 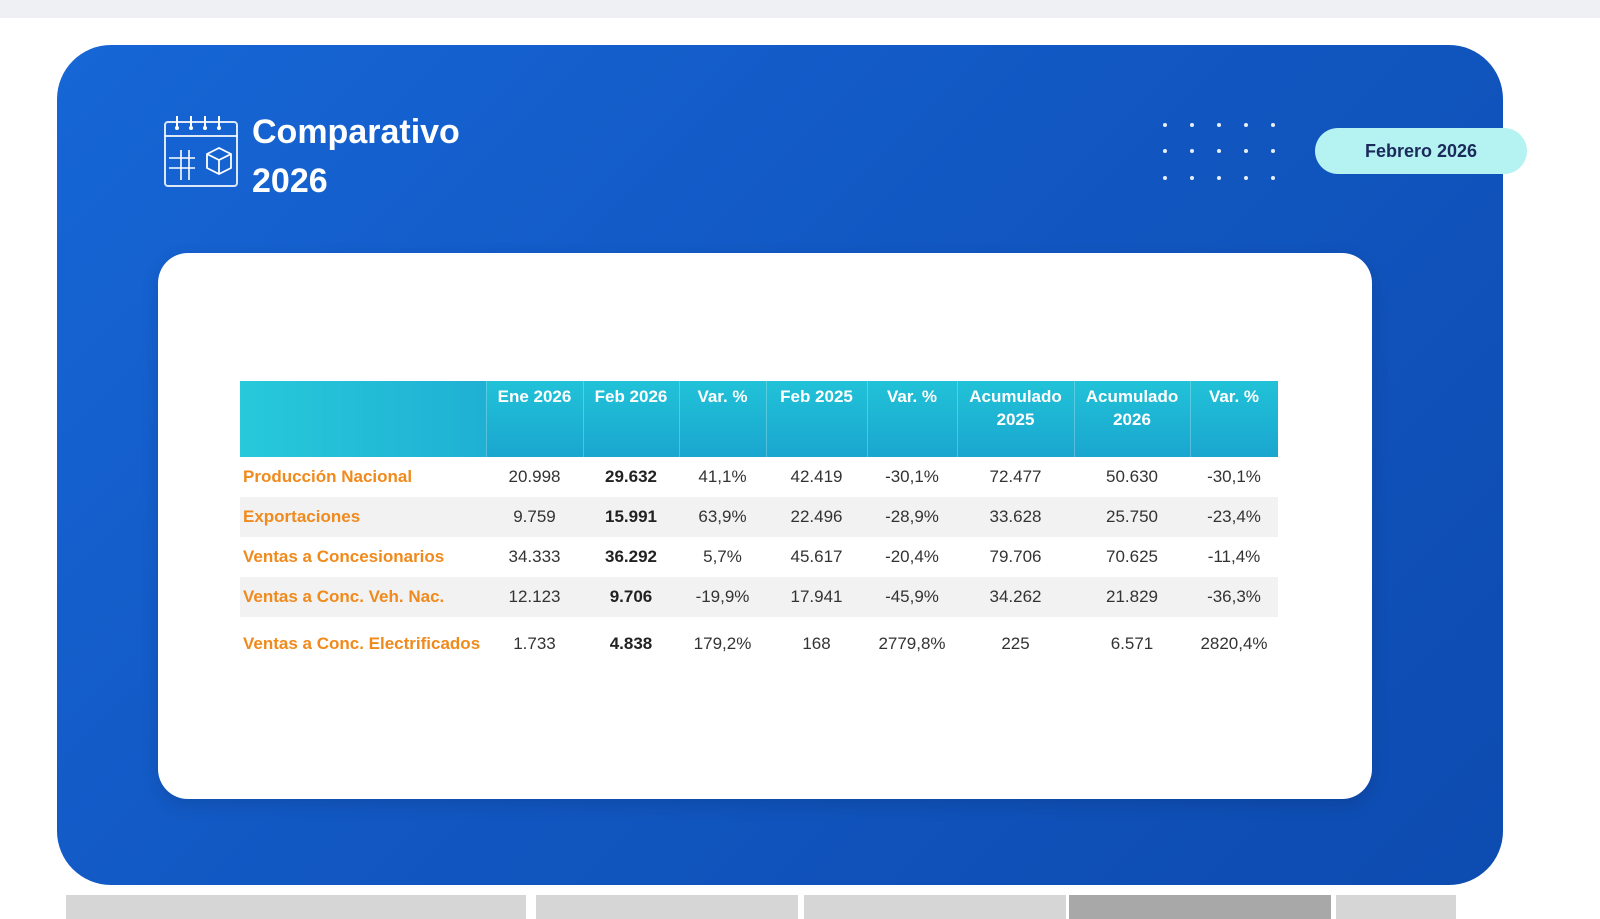 I want to click on column-header-var-month: Var. %, so click(x=723, y=419).